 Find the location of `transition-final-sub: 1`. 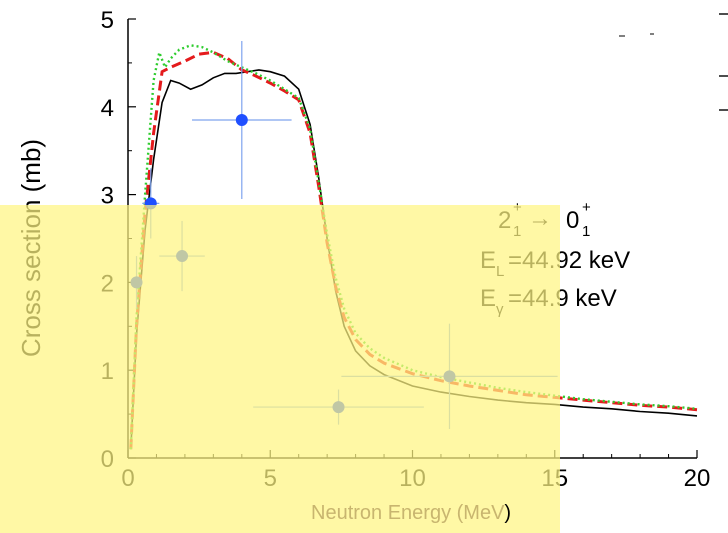

transition-final-sub: 1 is located at coordinates (586, 231).